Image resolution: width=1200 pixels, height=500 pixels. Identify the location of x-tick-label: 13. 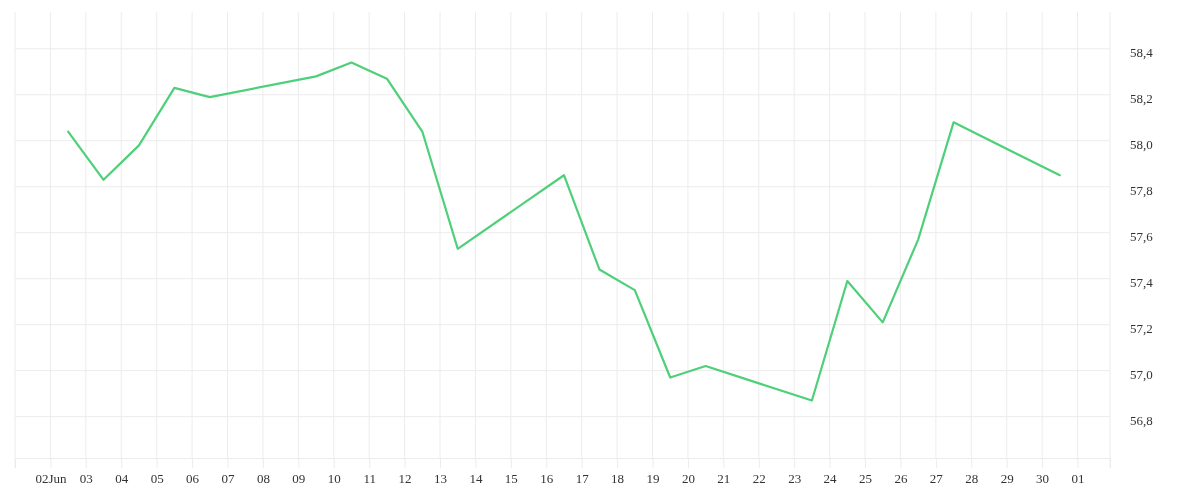
(441, 479).